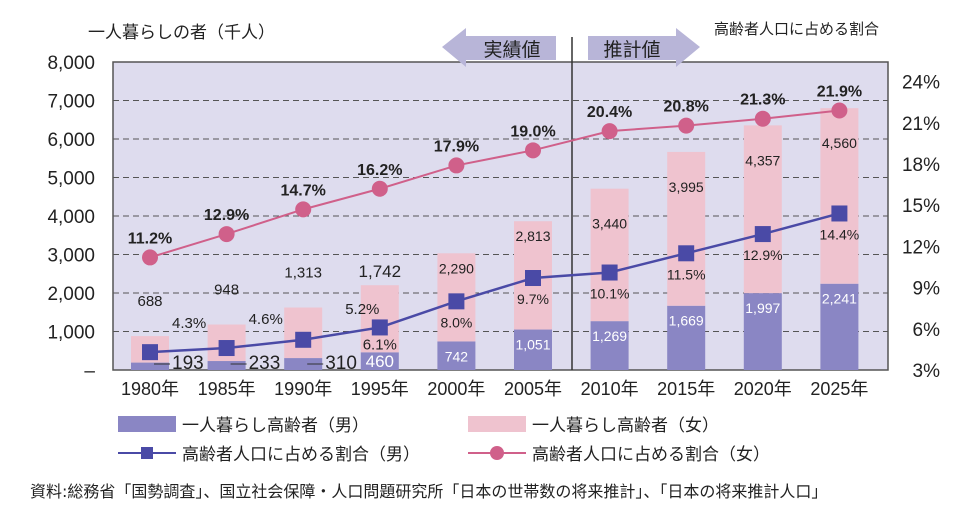 The image size is (978, 508). I want to click on male-value-label: 1,051, so click(532, 345).